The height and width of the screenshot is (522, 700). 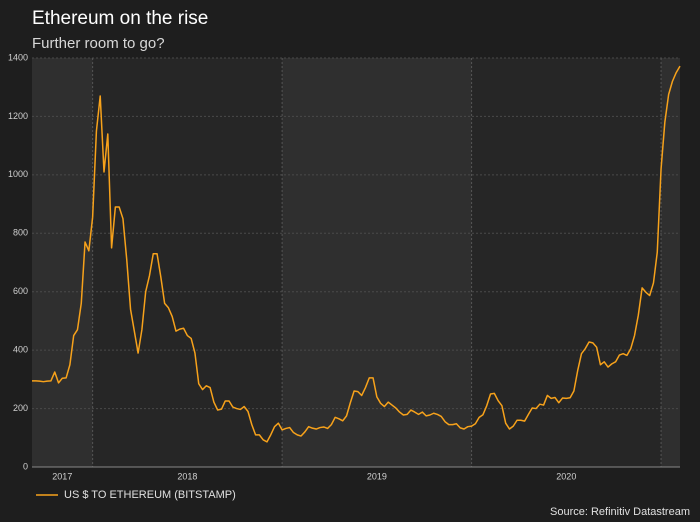 What do you see at coordinates (18, 116) in the screenshot?
I see `y-tick-label: 1200` at bounding box center [18, 116].